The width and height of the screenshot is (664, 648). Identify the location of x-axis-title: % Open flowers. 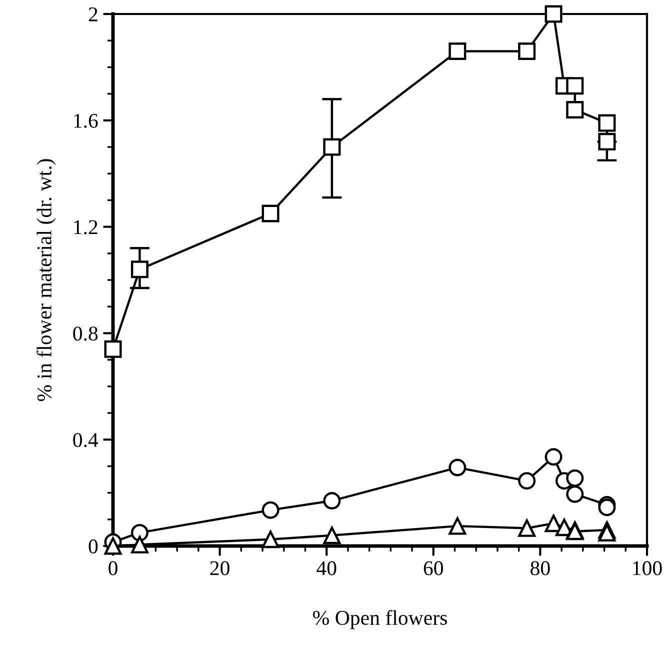
(380, 620).